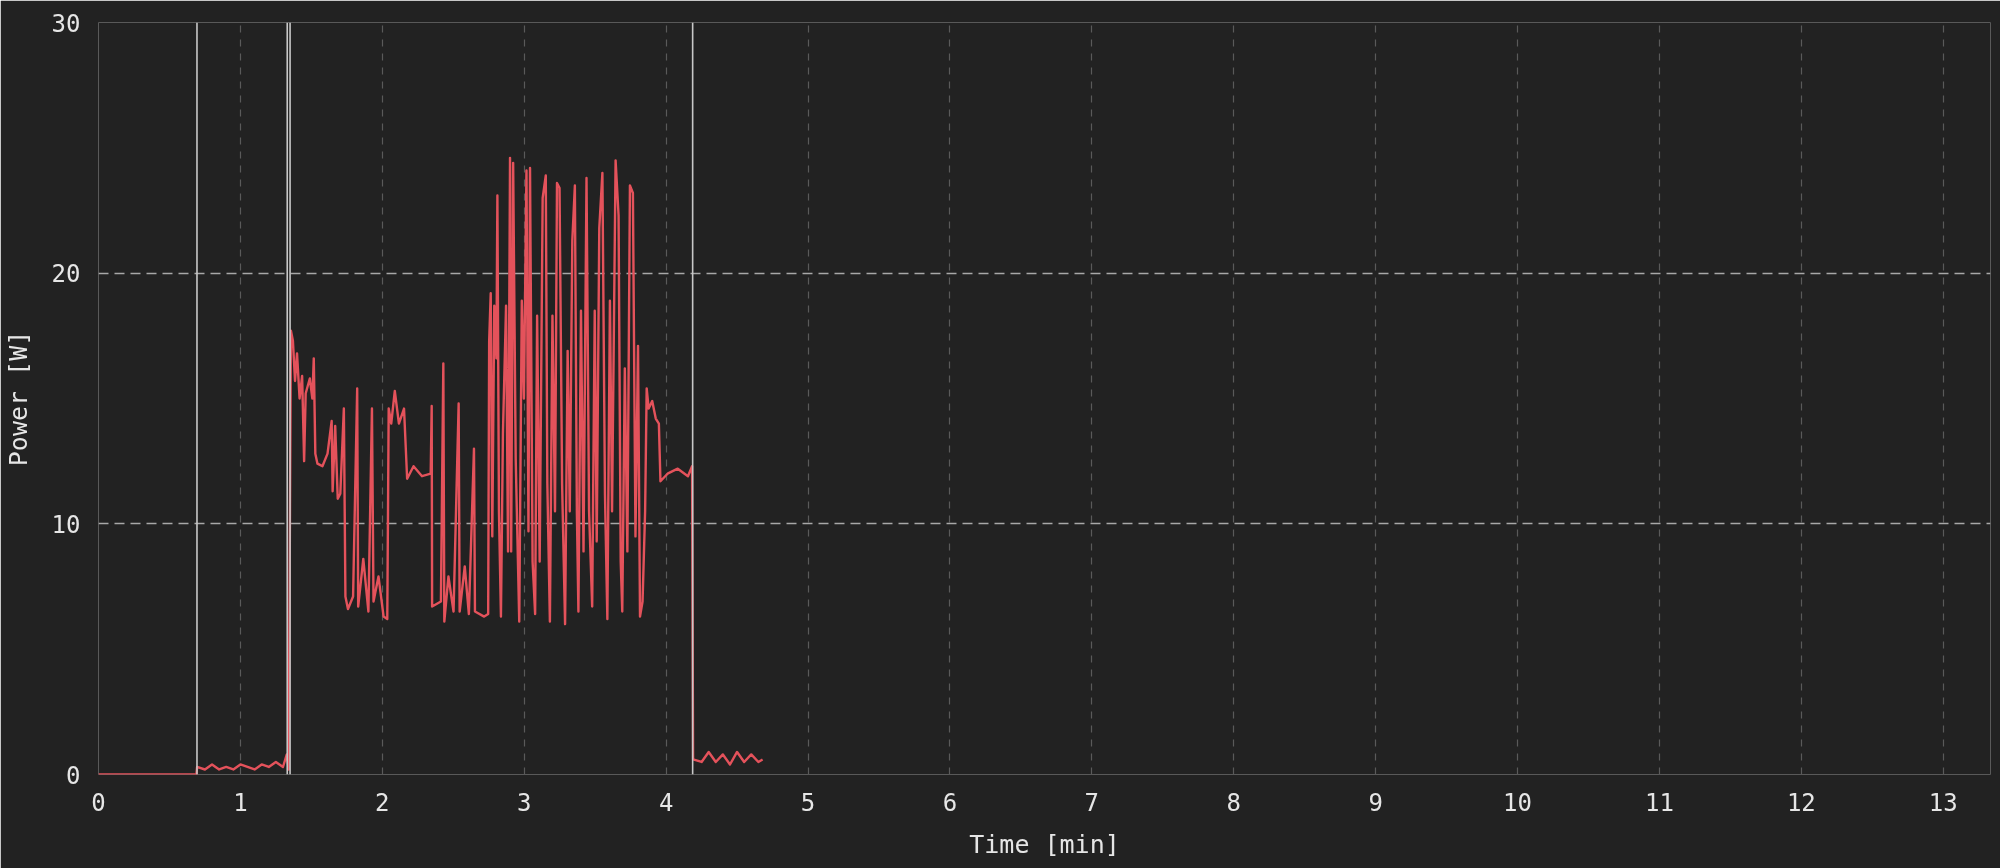 The image size is (2000, 868). Describe the element at coordinates (1659, 802) in the screenshot. I see `x-tick-label: 11` at that location.